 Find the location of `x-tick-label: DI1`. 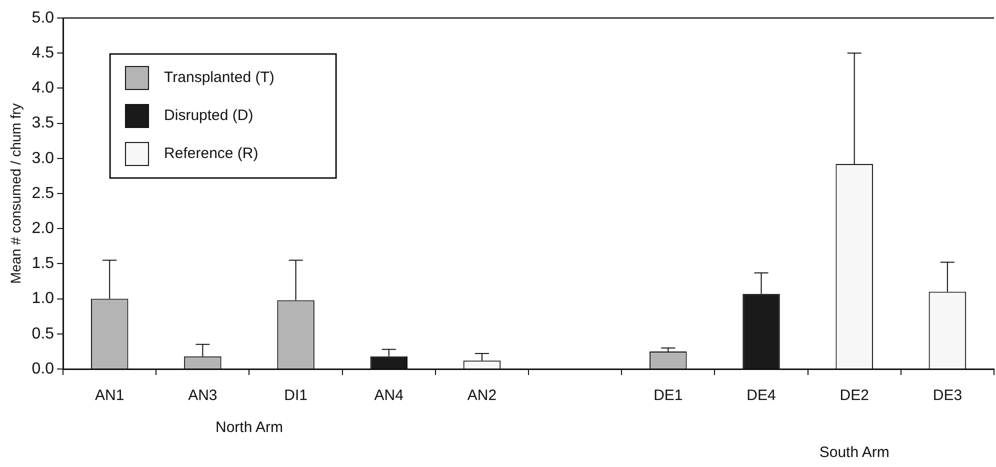

x-tick-label: DI1 is located at coordinates (296, 395).